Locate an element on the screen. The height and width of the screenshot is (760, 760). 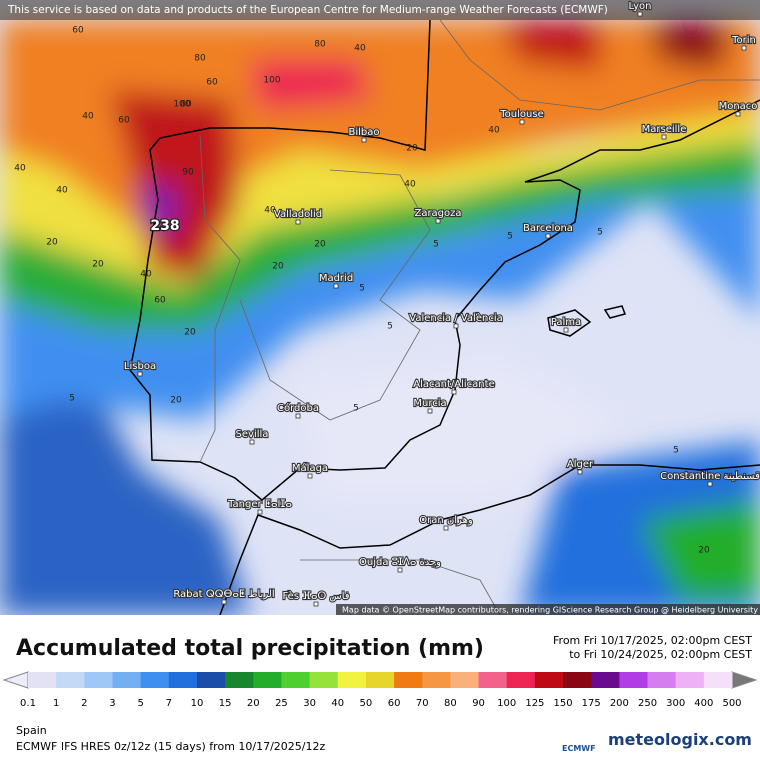
city-label: Lisboa is located at coordinates (140, 366).